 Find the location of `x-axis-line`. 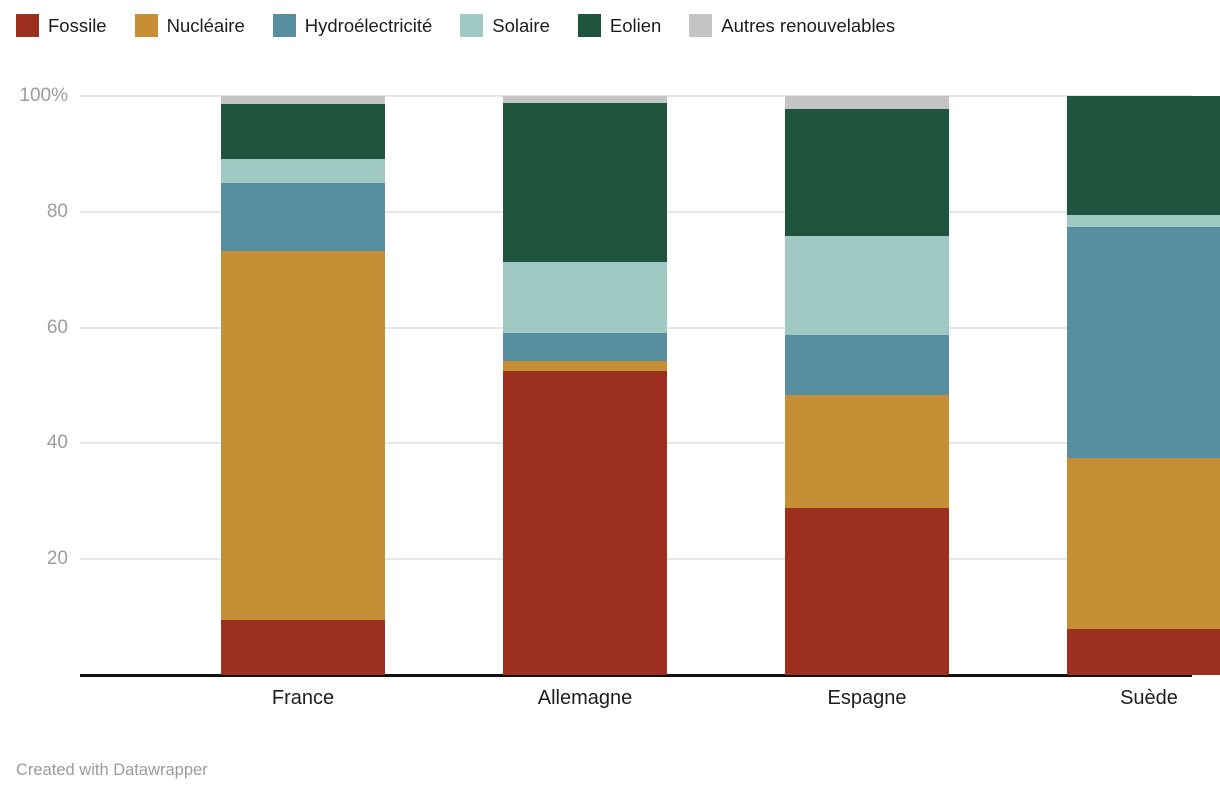

x-axis-line is located at coordinates (636, 675).